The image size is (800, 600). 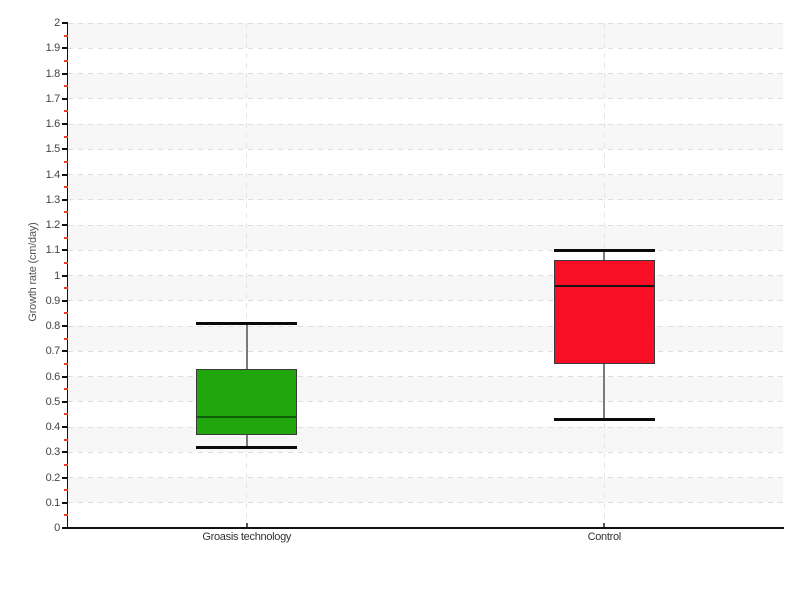 I want to click on median-line-control, so click(x=604, y=286).